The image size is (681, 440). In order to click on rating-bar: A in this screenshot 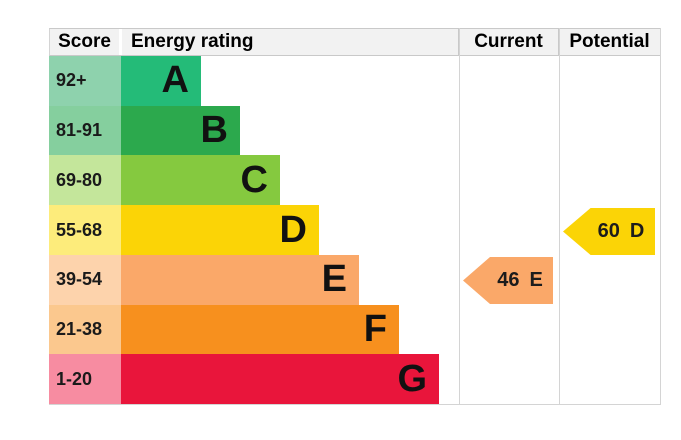, I will do `click(161, 81)`.